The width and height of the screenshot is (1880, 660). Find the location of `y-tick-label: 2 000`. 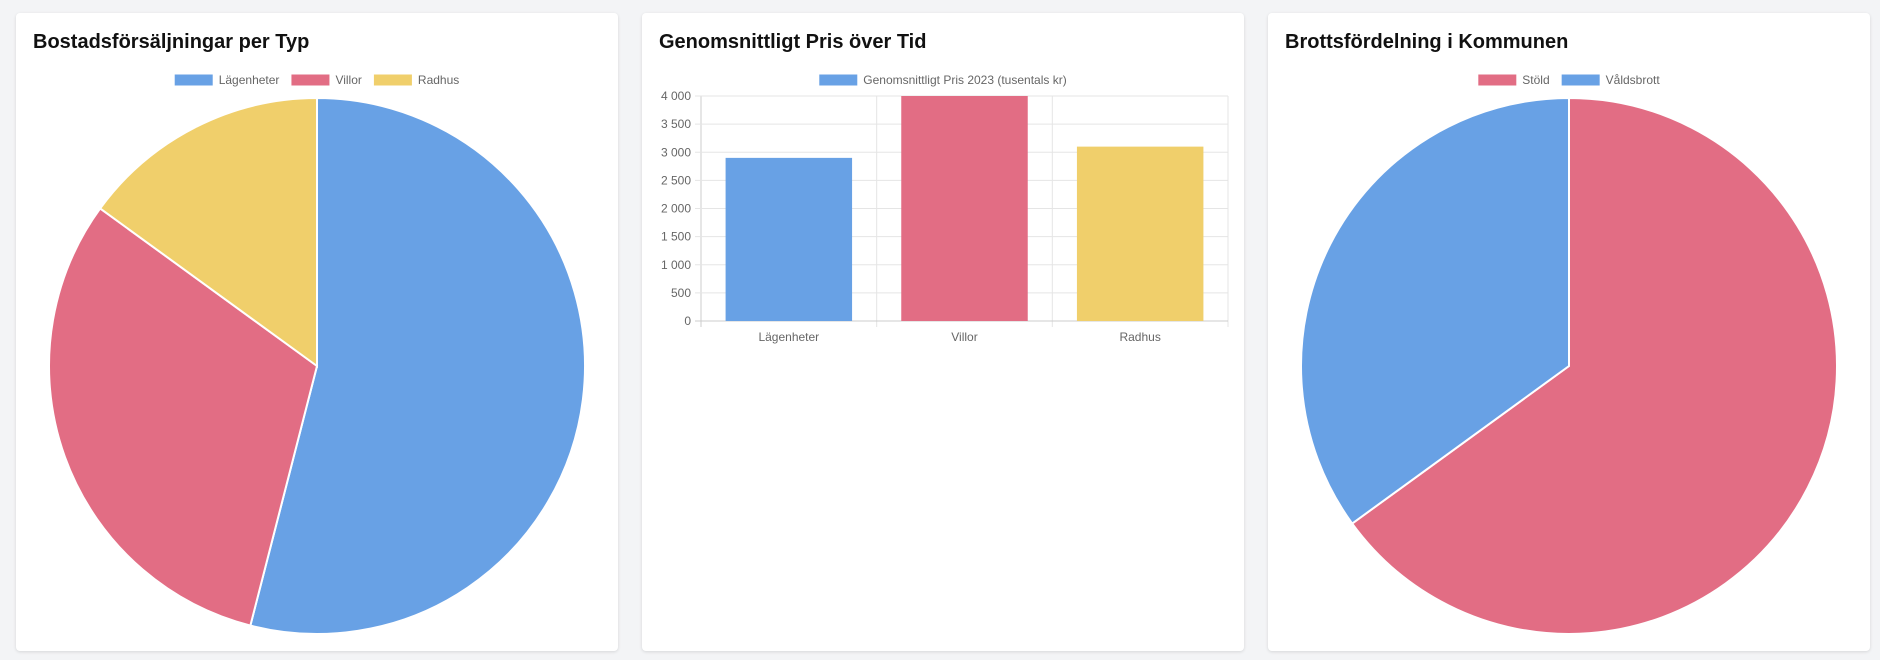

y-tick-label: 2 000 is located at coordinates (676, 209).